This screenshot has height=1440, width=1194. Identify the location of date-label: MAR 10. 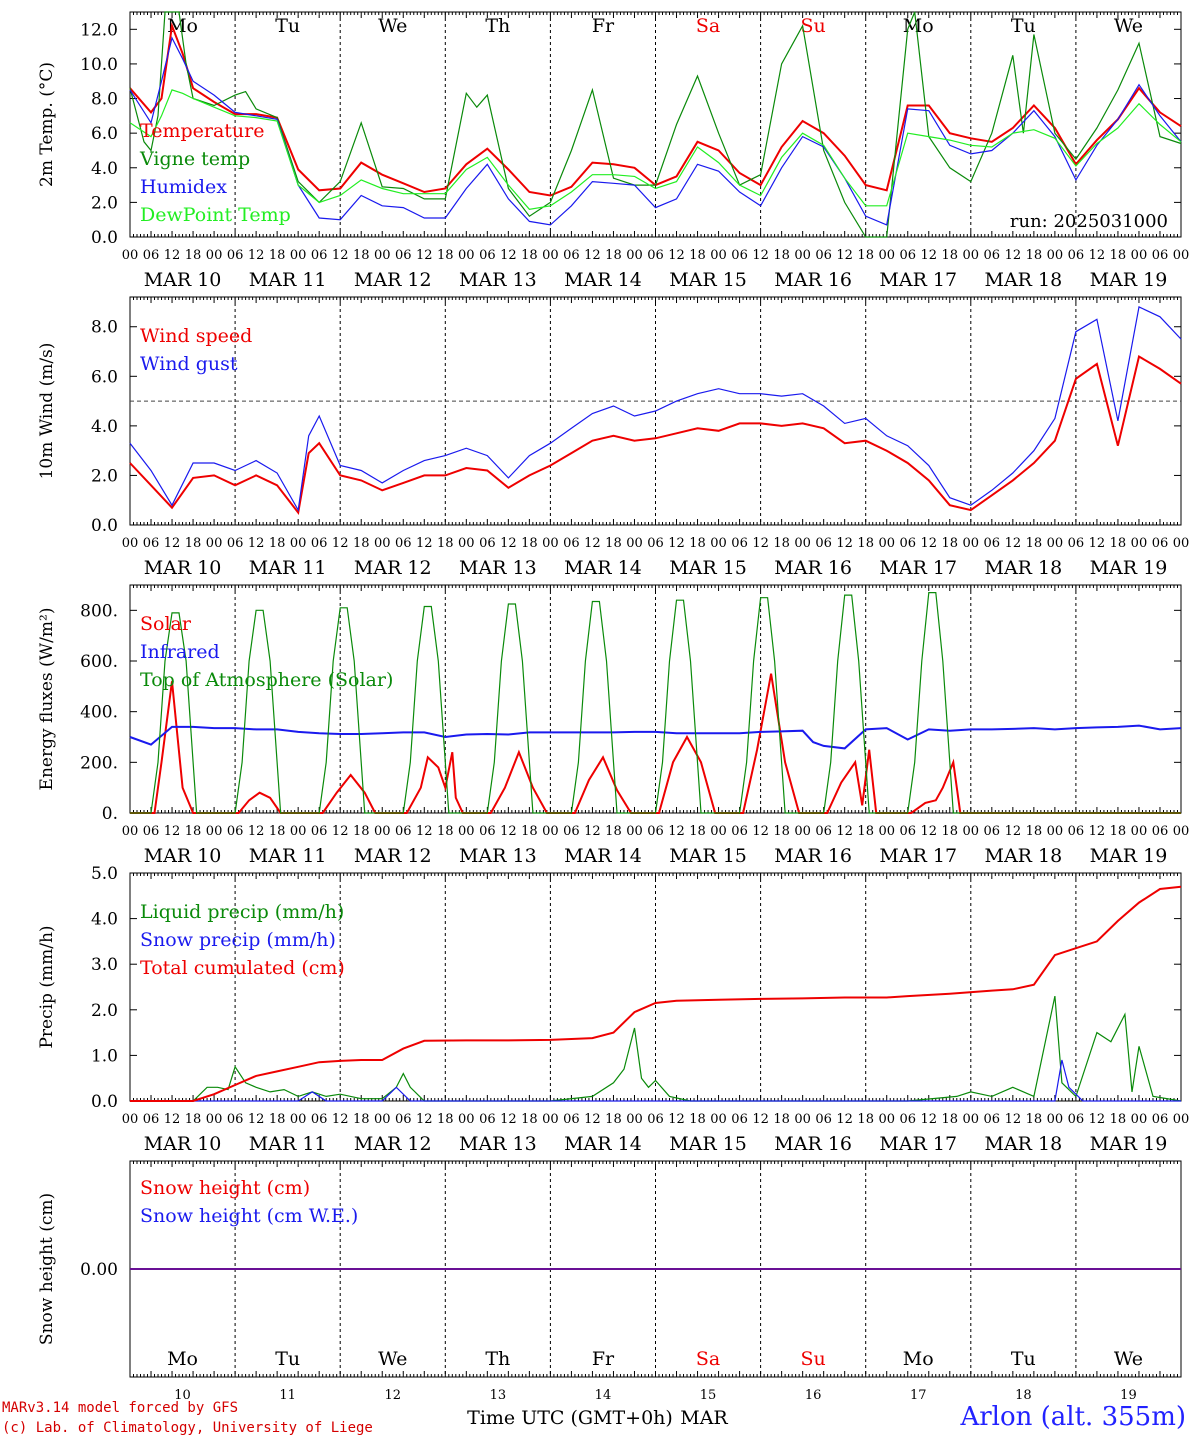
(183, 856).